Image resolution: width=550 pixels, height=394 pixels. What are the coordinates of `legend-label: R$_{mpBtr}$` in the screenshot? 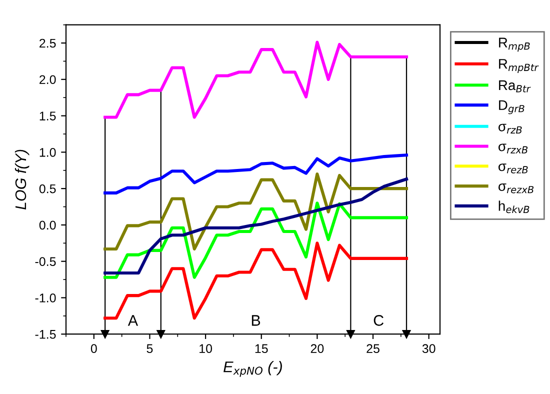 It's located at (519, 66).